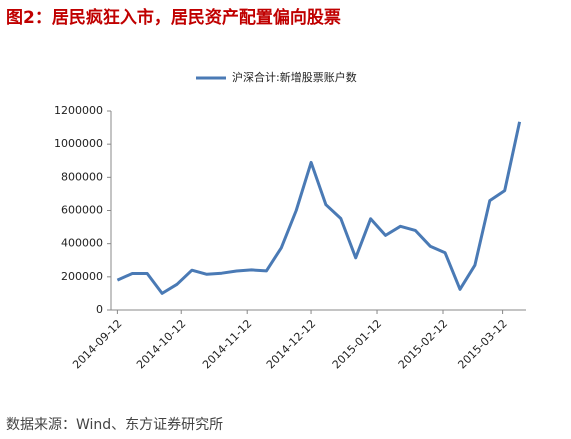 The height and width of the screenshot is (439, 571). Describe the element at coordinates (357, 344) in the screenshot. I see `x-tick-label: 2015-01-12` at that location.